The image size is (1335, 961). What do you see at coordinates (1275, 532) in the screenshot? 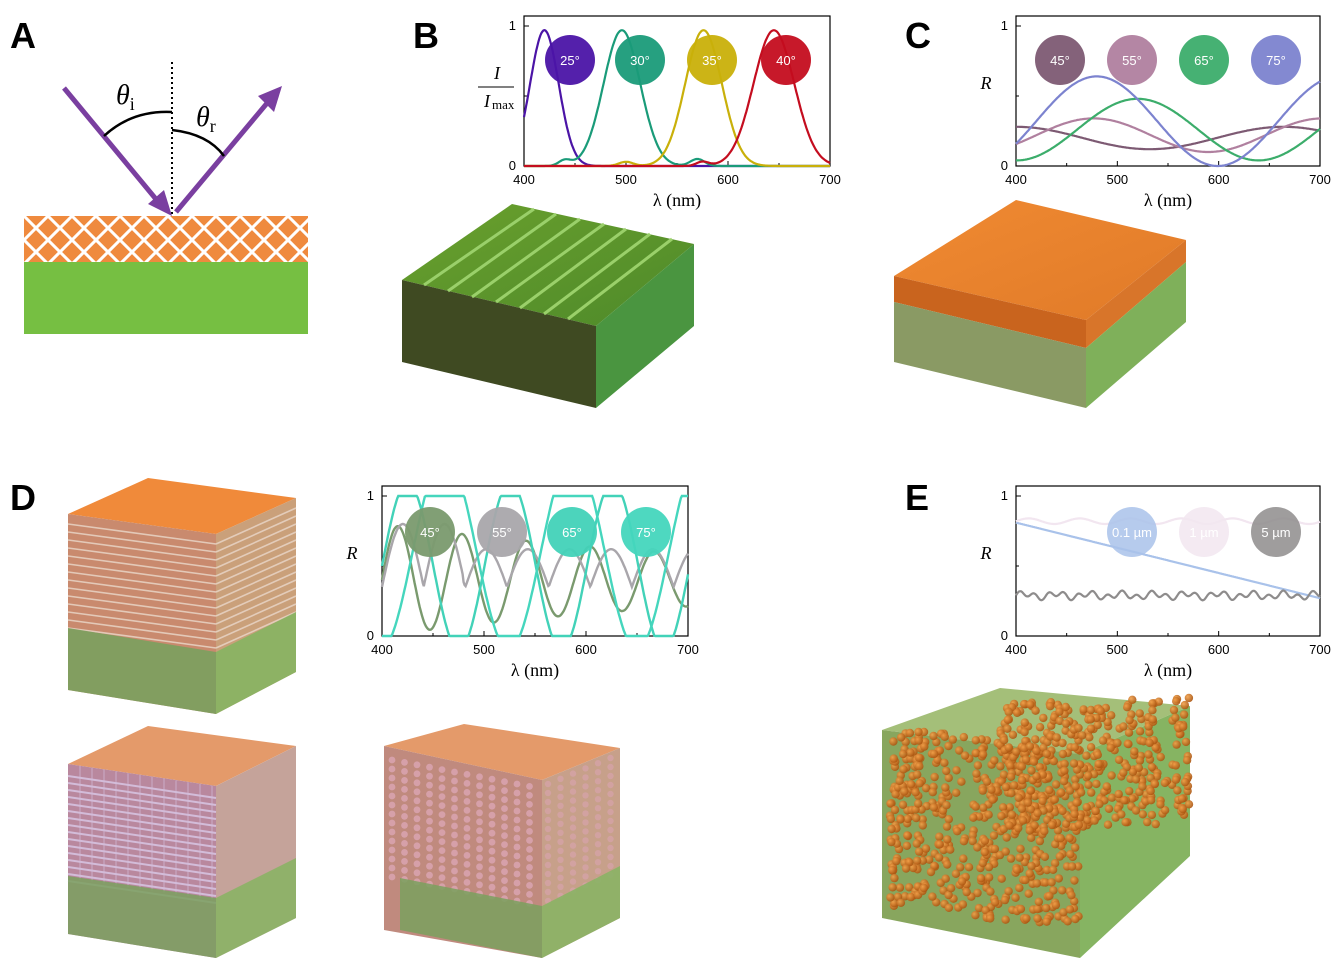
I see `legend-label-2: 5 µm` at bounding box center [1275, 532].